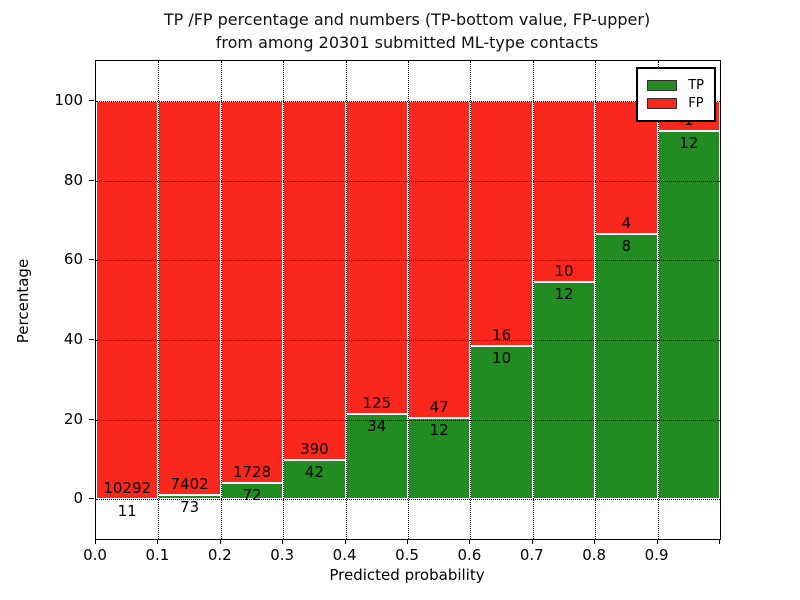  What do you see at coordinates (252, 472) in the screenshot?
I see `bar-label-fp: 1728` at bounding box center [252, 472].